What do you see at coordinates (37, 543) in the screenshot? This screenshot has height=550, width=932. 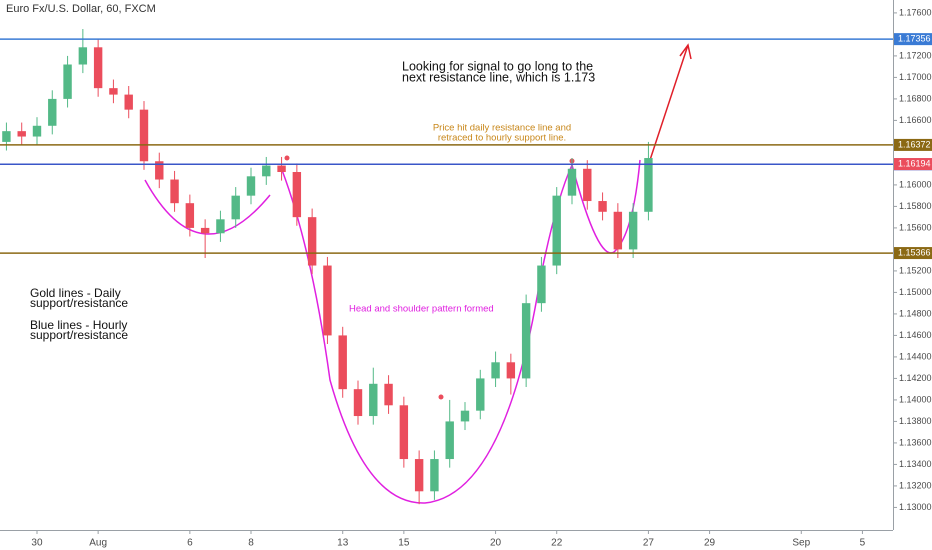 I see `x-tick-label: 30` at bounding box center [37, 543].